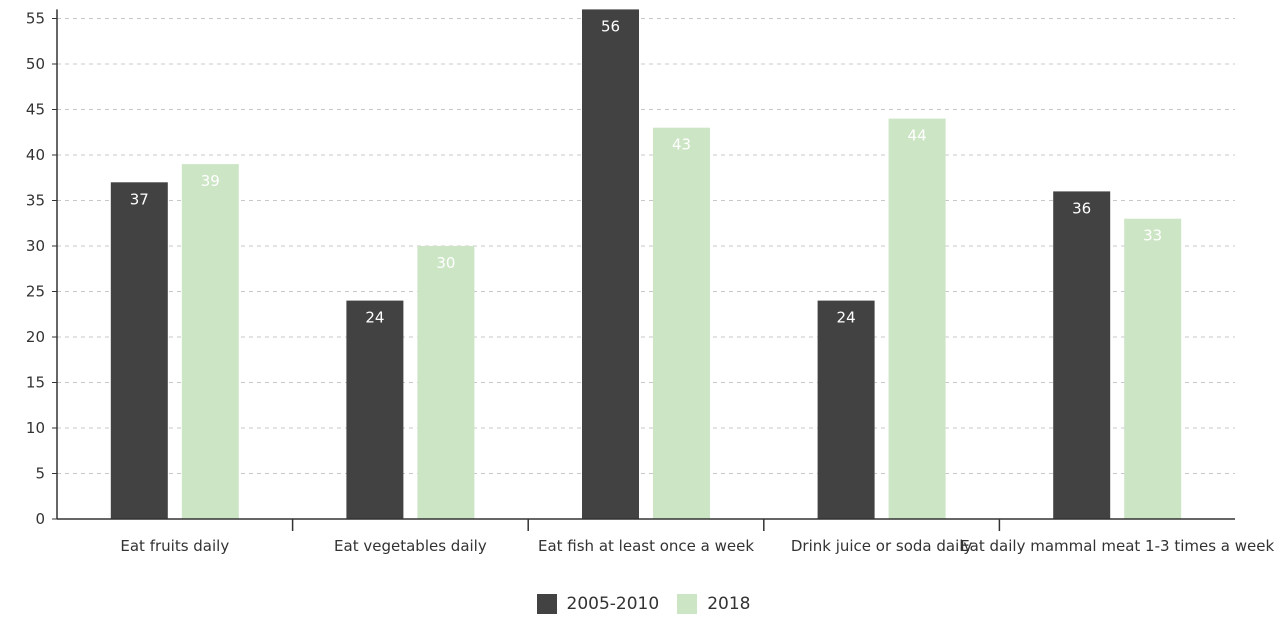  What do you see at coordinates (35, 383) in the screenshot?
I see `y-tick-label: 15` at bounding box center [35, 383].